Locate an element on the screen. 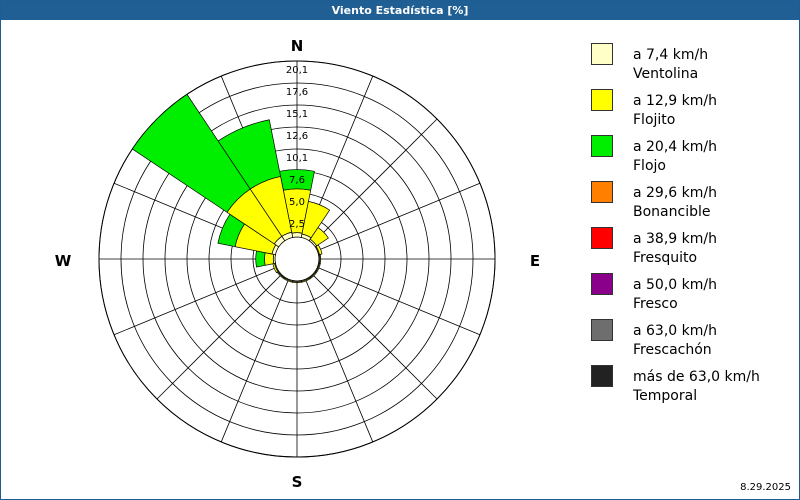  radial-tick-label: 12,6 is located at coordinates (297, 136).